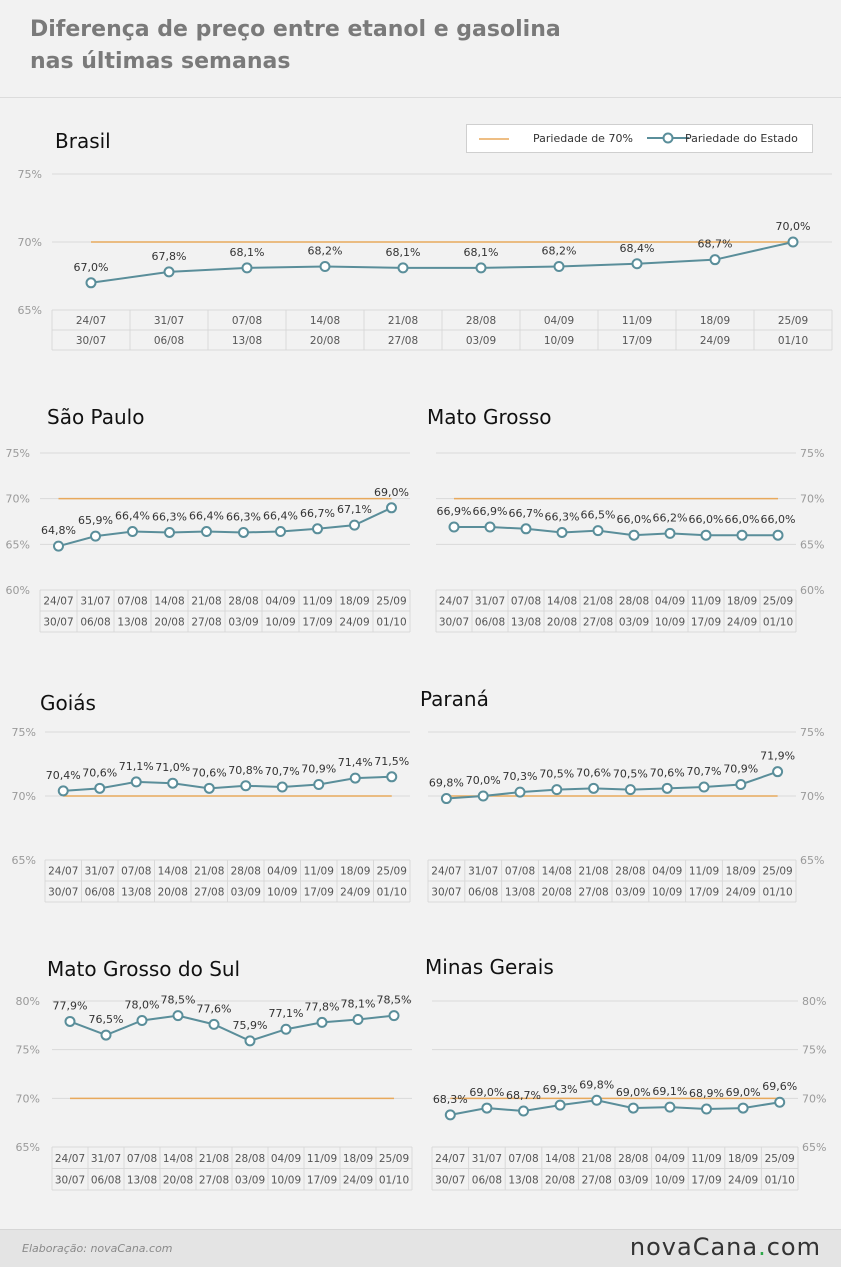 The height and width of the screenshot is (1267, 841). What do you see at coordinates (58, 602) in the screenshot?
I see `x-category-start-1-0: 24/07` at bounding box center [58, 602].